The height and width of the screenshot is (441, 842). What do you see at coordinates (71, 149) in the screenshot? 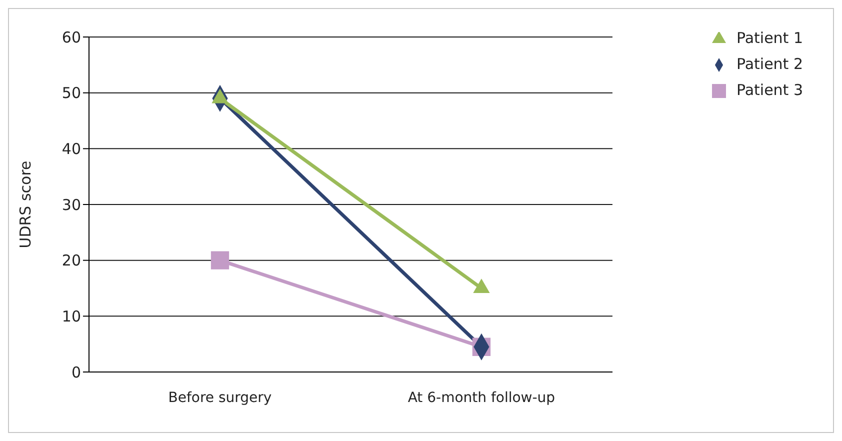
I see `y-tick-label: 40` at bounding box center [71, 149].